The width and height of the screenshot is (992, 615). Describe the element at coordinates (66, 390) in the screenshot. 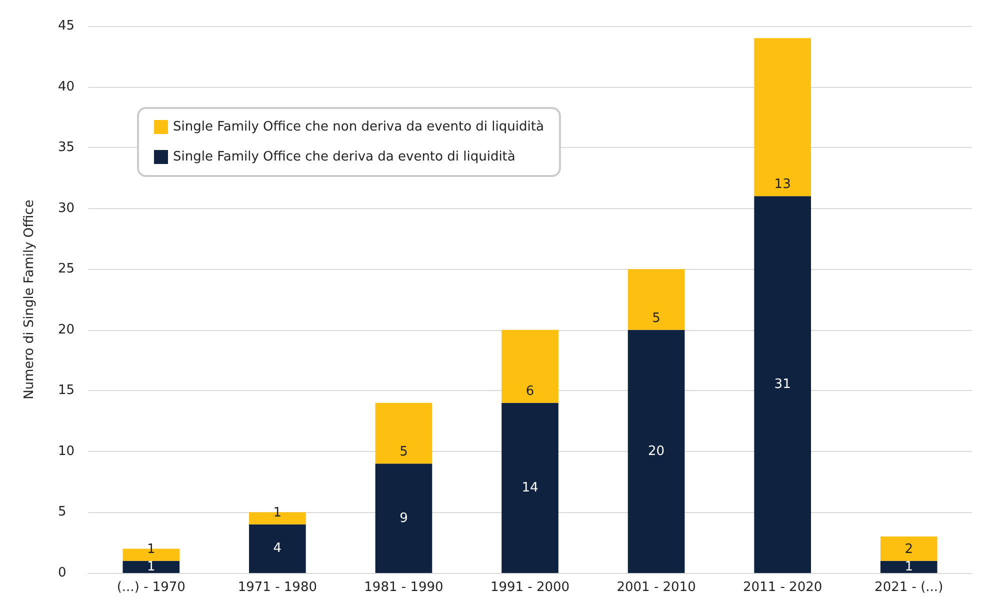

I see `y-tick-label: 15` at that location.